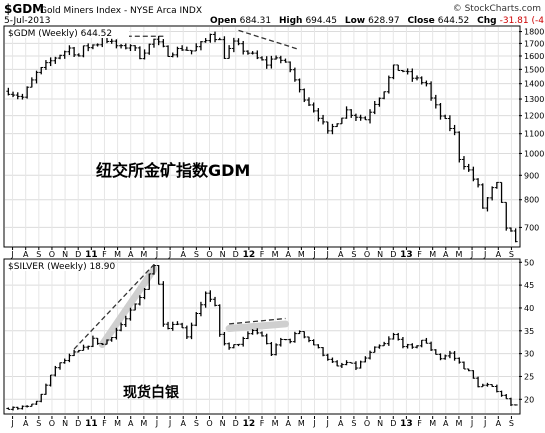 The width and height of the screenshot is (545, 433). Describe the element at coordinates (249, 424) in the screenshot. I see `silver-x-tick-label: 12` at that location.